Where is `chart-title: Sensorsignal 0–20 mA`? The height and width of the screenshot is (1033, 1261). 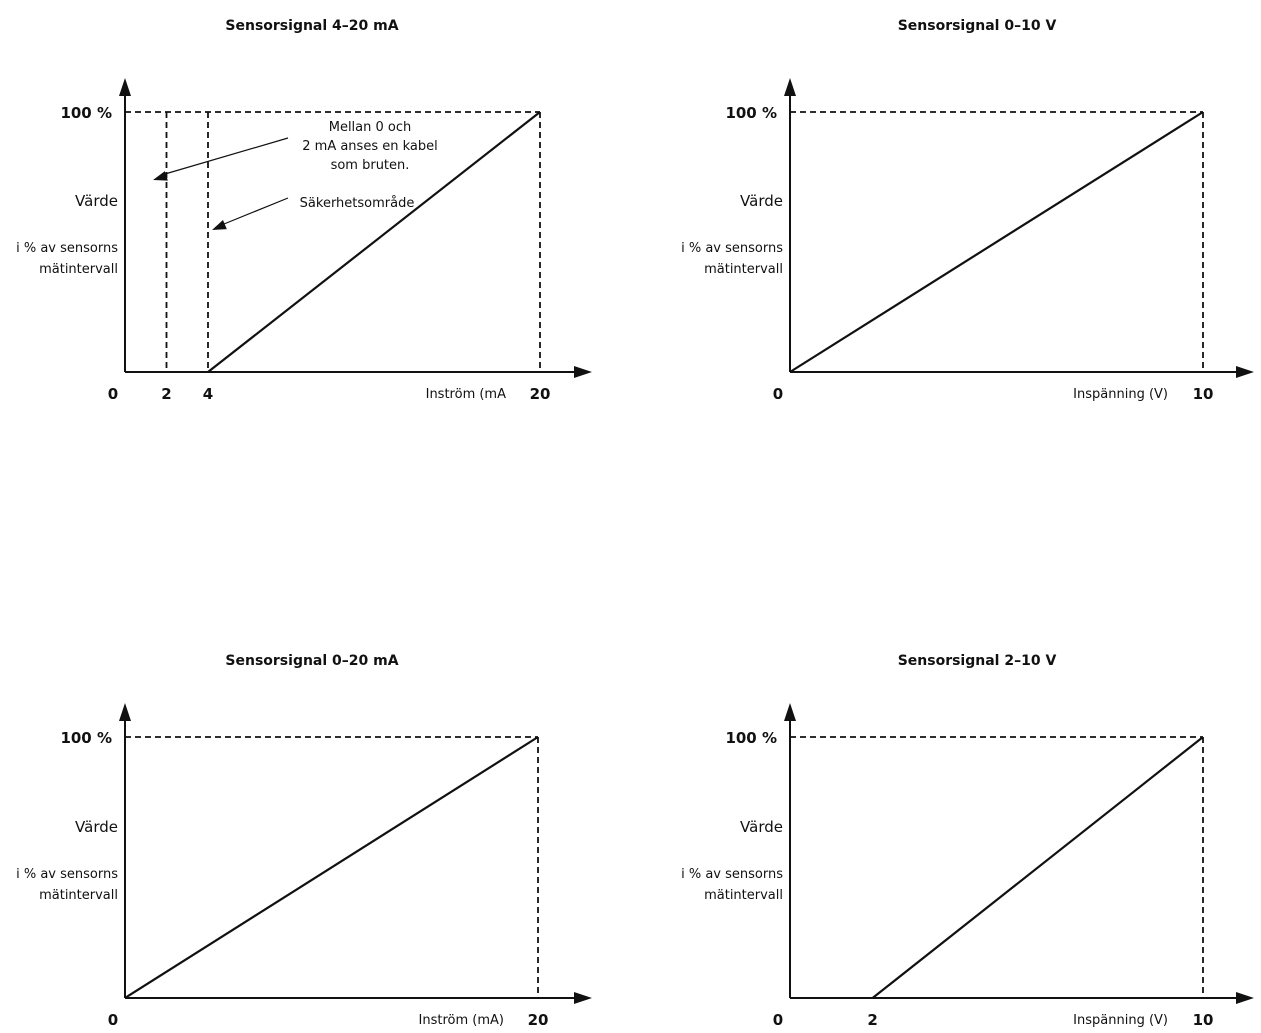
chart-title: Sensorsignal 0–20 mA is located at coordinates (311, 661).